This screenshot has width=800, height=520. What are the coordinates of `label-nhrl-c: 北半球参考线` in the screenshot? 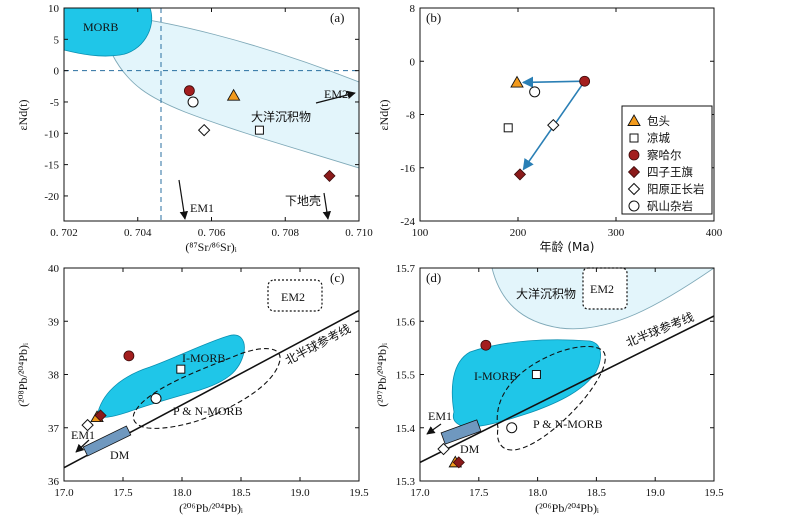 It's located at (317, 344).